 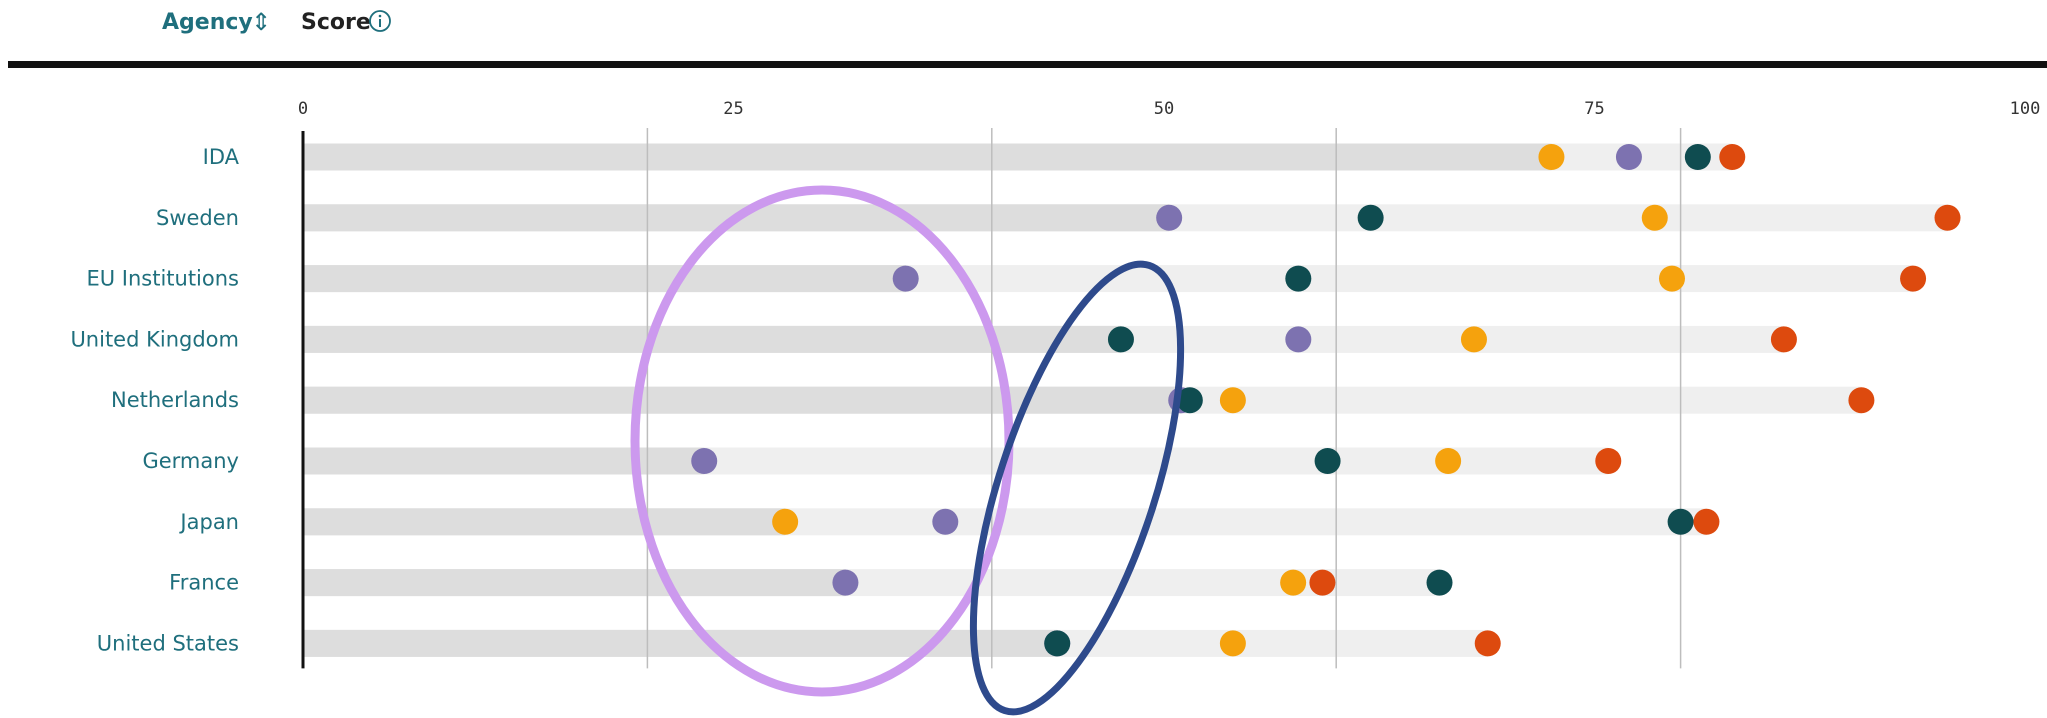 What do you see at coordinates (2025, 109) in the screenshot?
I see `x-tick-label: 100` at bounding box center [2025, 109].